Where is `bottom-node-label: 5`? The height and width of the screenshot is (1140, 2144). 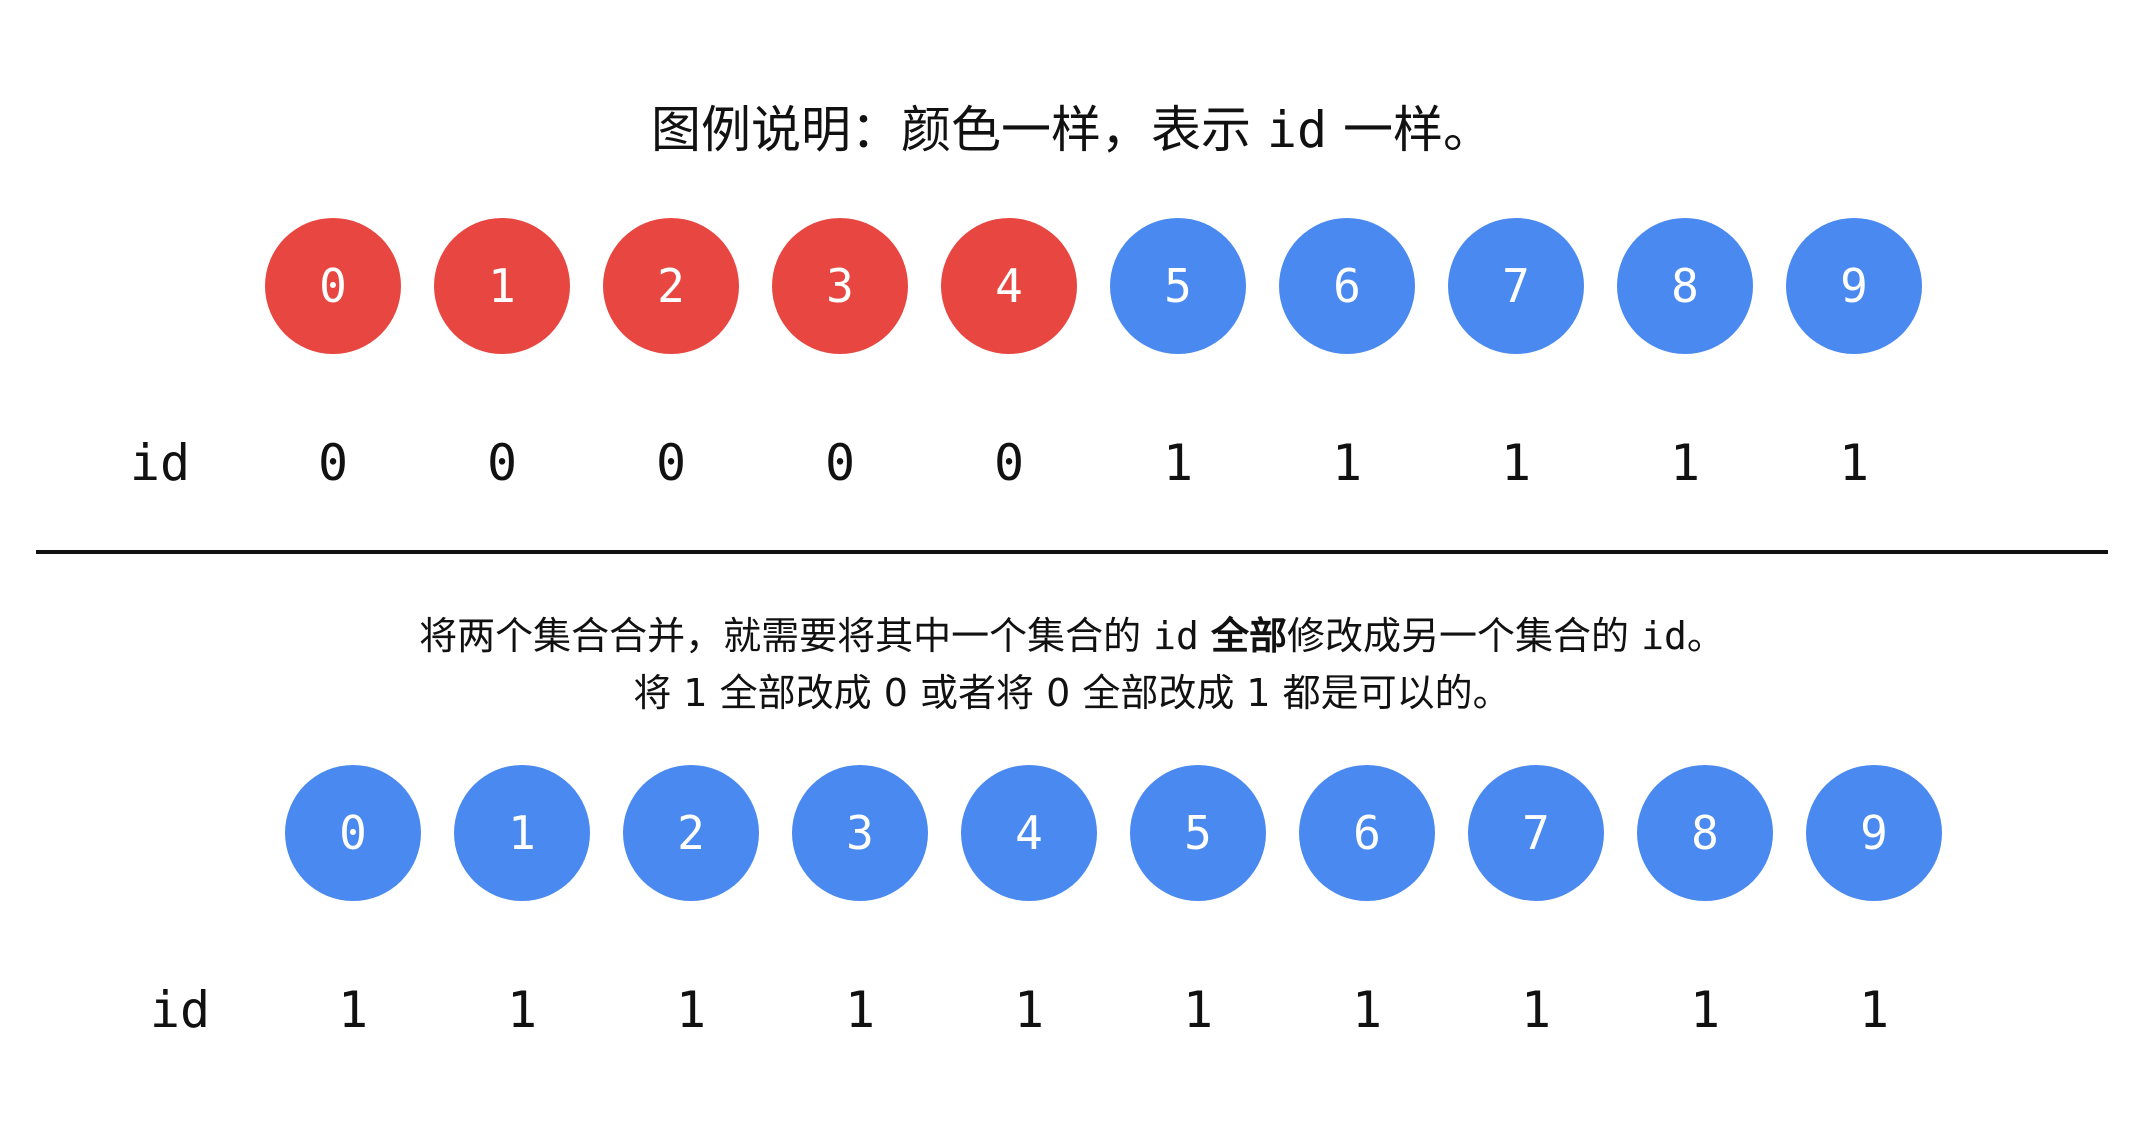
bottom-node-label: 5 is located at coordinates (1198, 833).